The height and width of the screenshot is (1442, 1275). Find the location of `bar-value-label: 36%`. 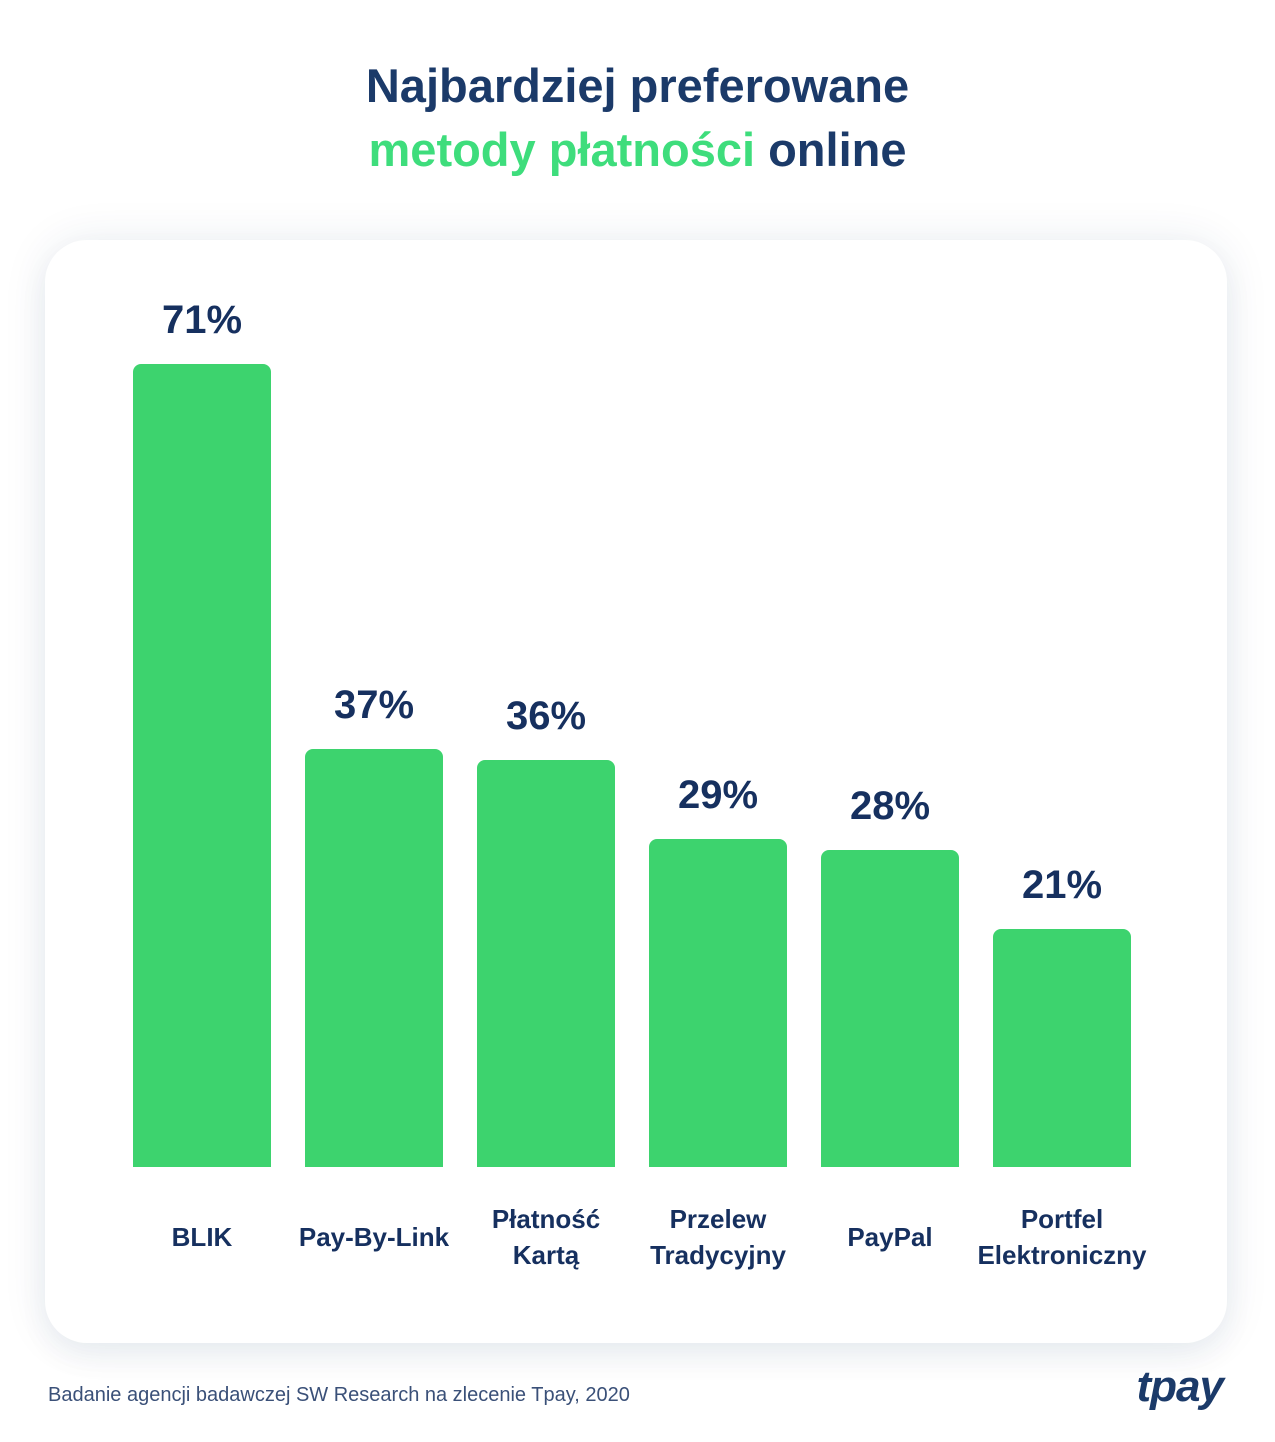

bar-value-label: 36% is located at coordinates (546, 716).